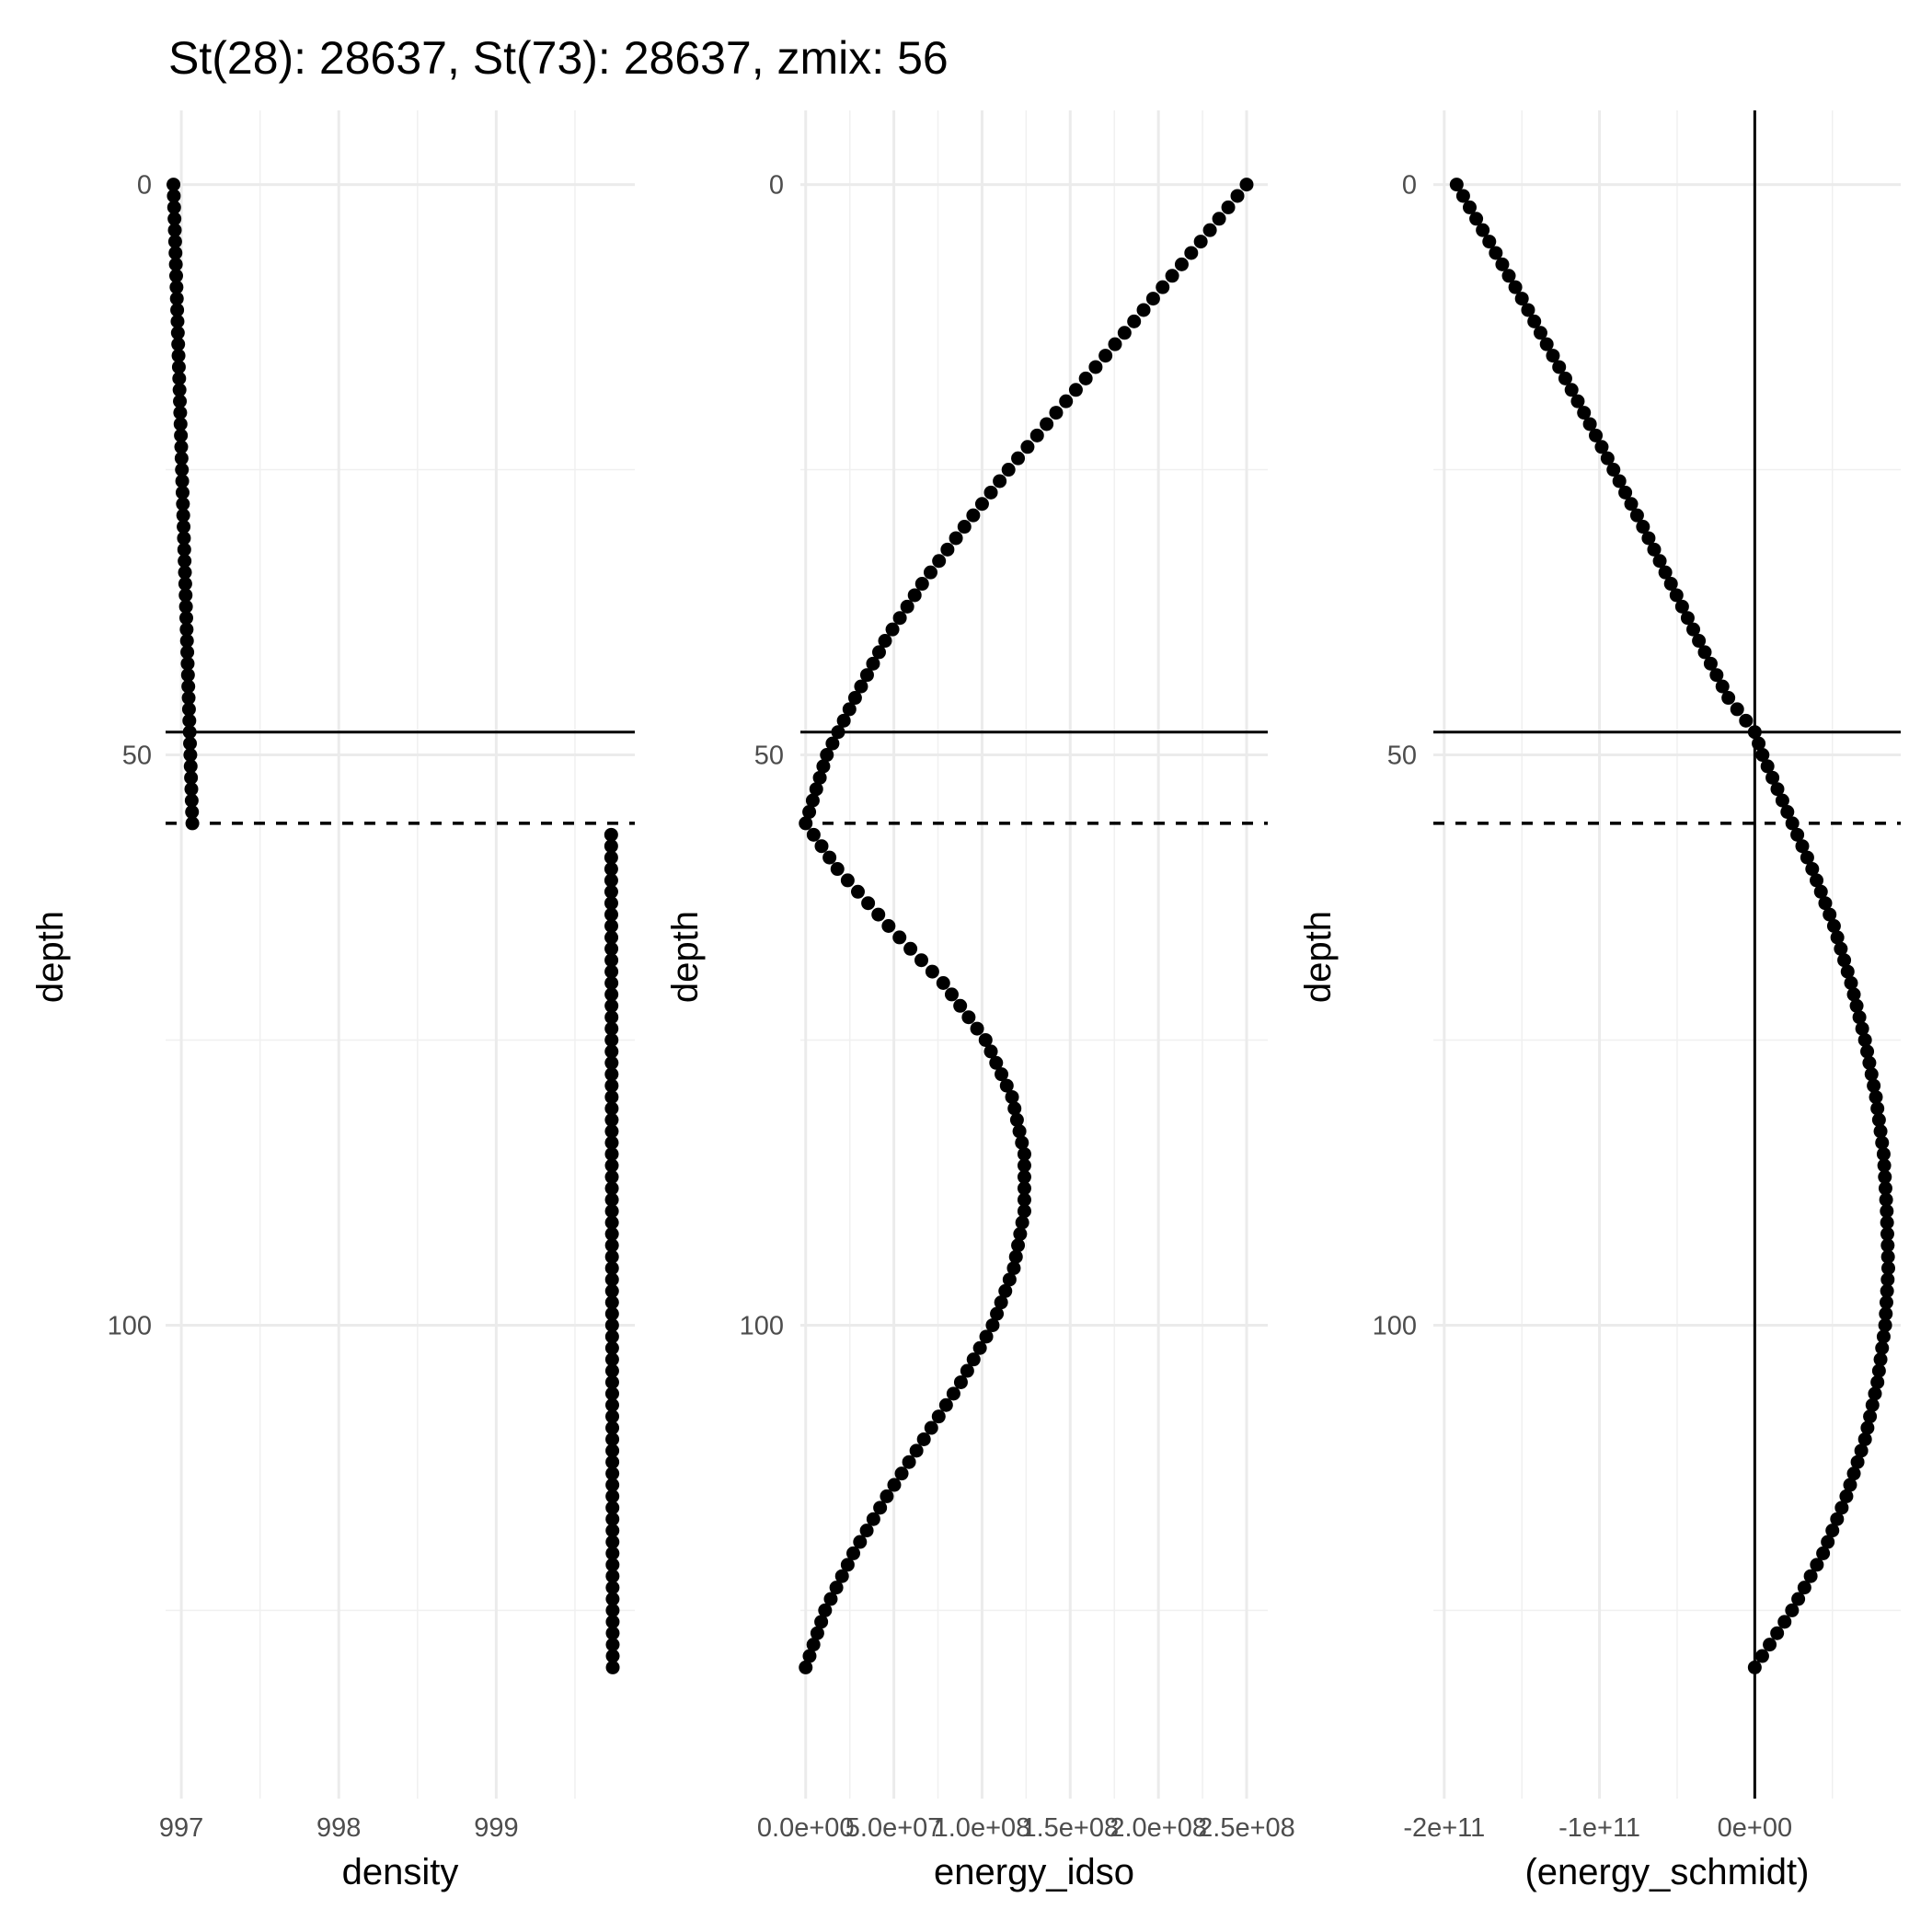  What do you see at coordinates (558, 58) in the screenshot?
I see `chart-title: St(28): 28637, St(73): 28637, zmix: 56` at bounding box center [558, 58].